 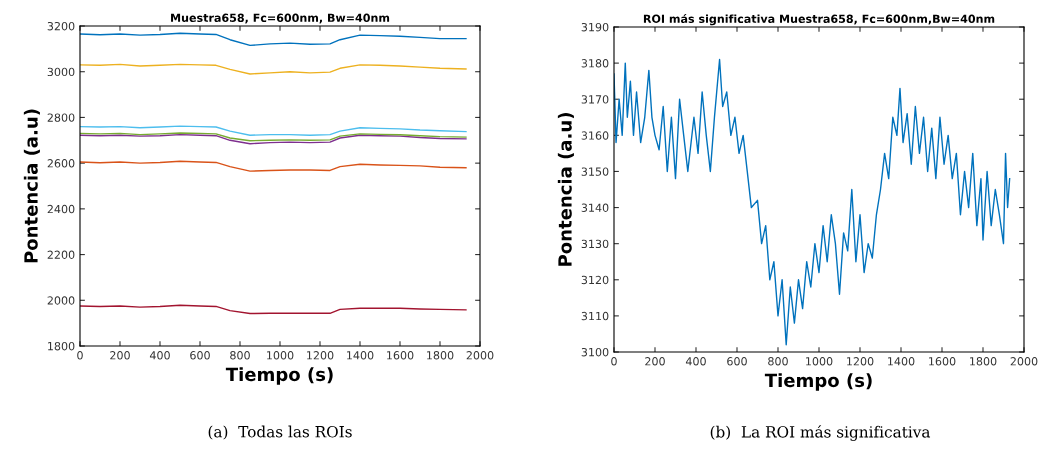 I want to click on y-tick-label: 2800, so click(x=61, y=117).